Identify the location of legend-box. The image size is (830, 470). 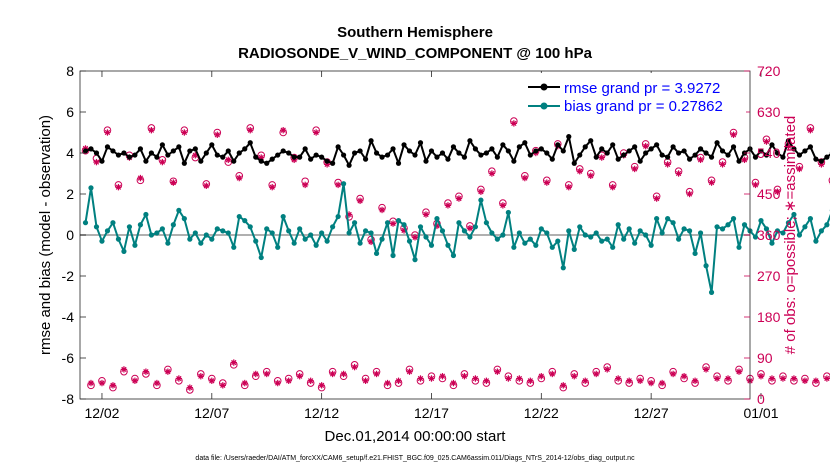
(634, 94).